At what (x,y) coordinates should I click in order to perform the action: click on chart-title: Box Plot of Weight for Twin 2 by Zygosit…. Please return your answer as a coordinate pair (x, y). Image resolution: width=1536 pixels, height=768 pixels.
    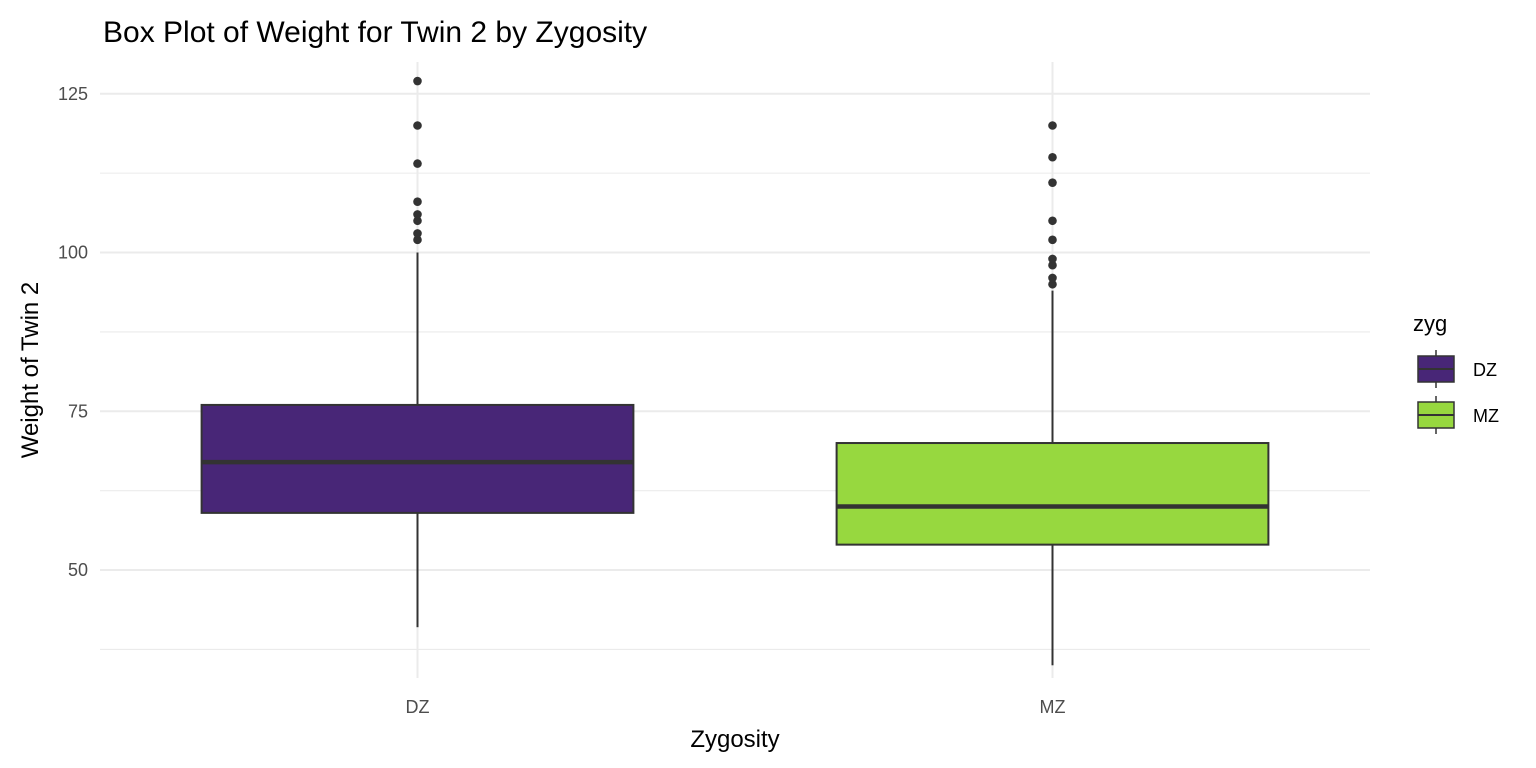
    Looking at the image, I should click on (375, 32).